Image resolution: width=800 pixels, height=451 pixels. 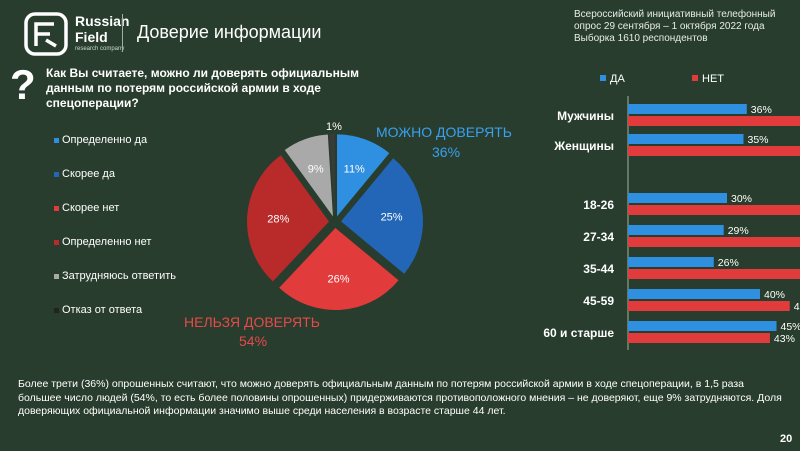 What do you see at coordinates (100, 49) in the screenshot?
I see `logo-subtitle: research company` at bounding box center [100, 49].